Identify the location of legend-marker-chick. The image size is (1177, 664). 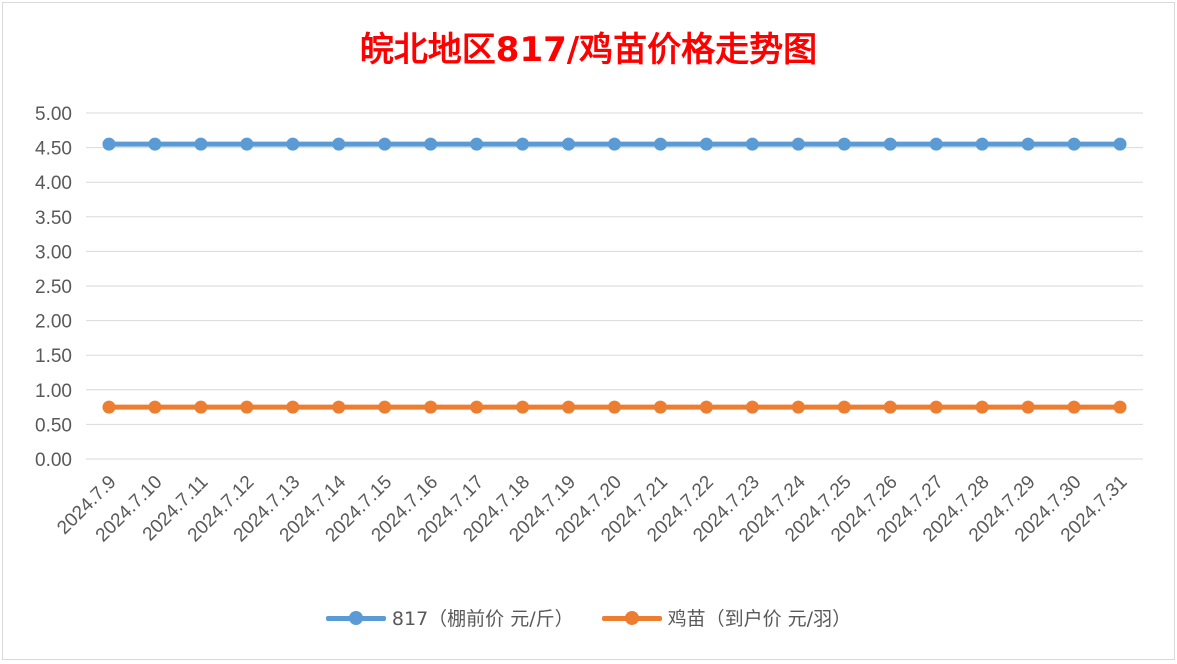
(631, 617).